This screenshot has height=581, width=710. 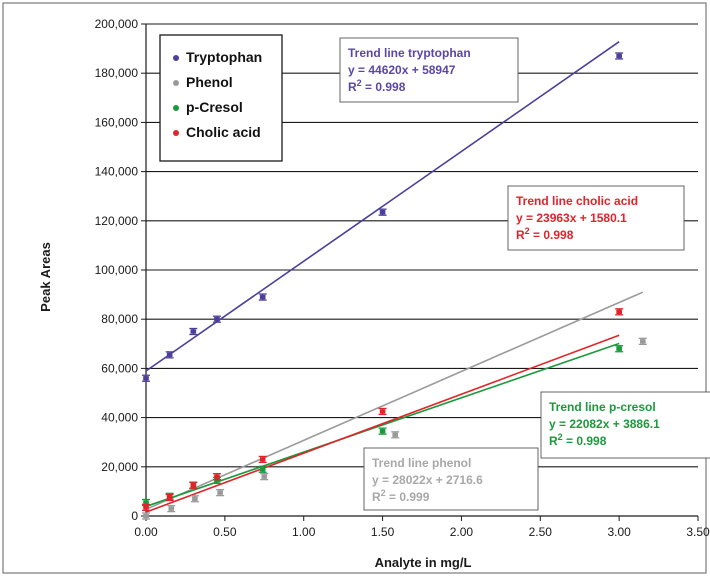 I want to click on x-tick-label: 1.00, so click(x=304, y=532).